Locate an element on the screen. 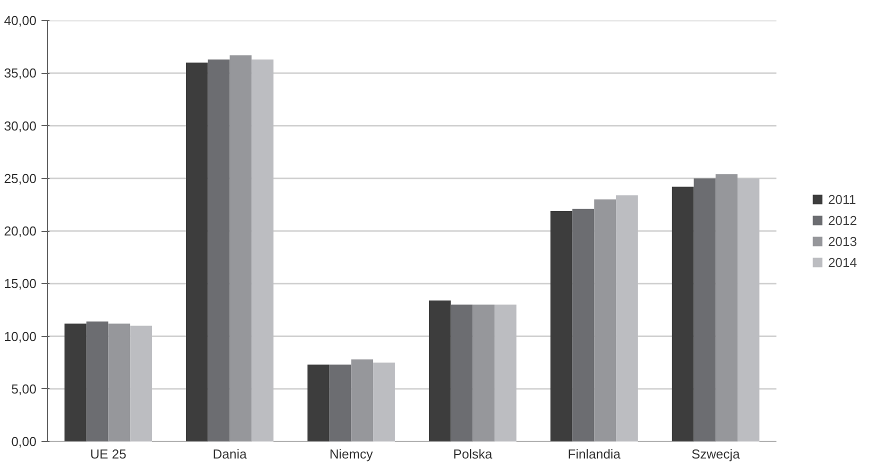  x-tick-label: Polska is located at coordinates (473, 454).